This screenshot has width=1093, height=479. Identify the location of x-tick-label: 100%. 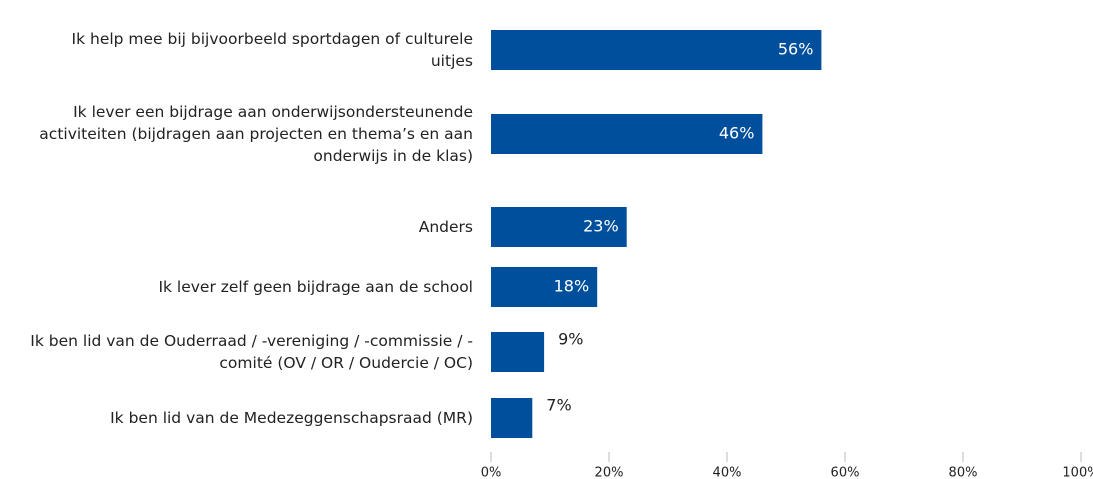
(1077, 472).